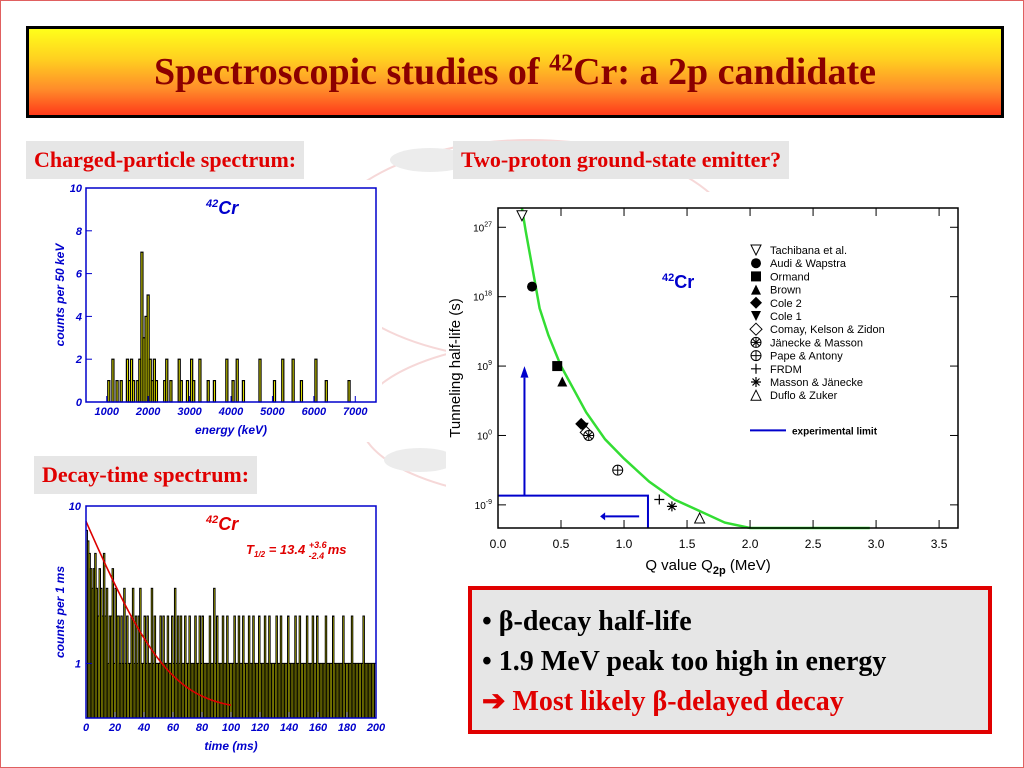 Image resolution: width=1024 pixels, height=768 pixels. What do you see at coordinates (347, 728) in the screenshot?
I see `x-tick-label: 180` at bounding box center [347, 728].